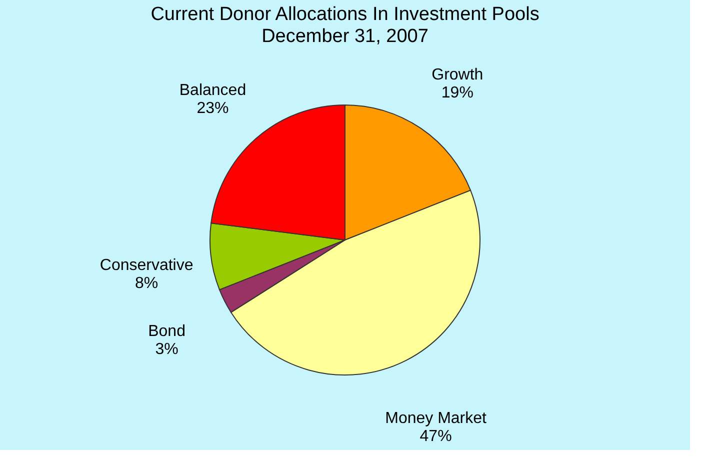  Describe the element at coordinates (166, 349) in the screenshot. I see `data-label: 3%` at that location.